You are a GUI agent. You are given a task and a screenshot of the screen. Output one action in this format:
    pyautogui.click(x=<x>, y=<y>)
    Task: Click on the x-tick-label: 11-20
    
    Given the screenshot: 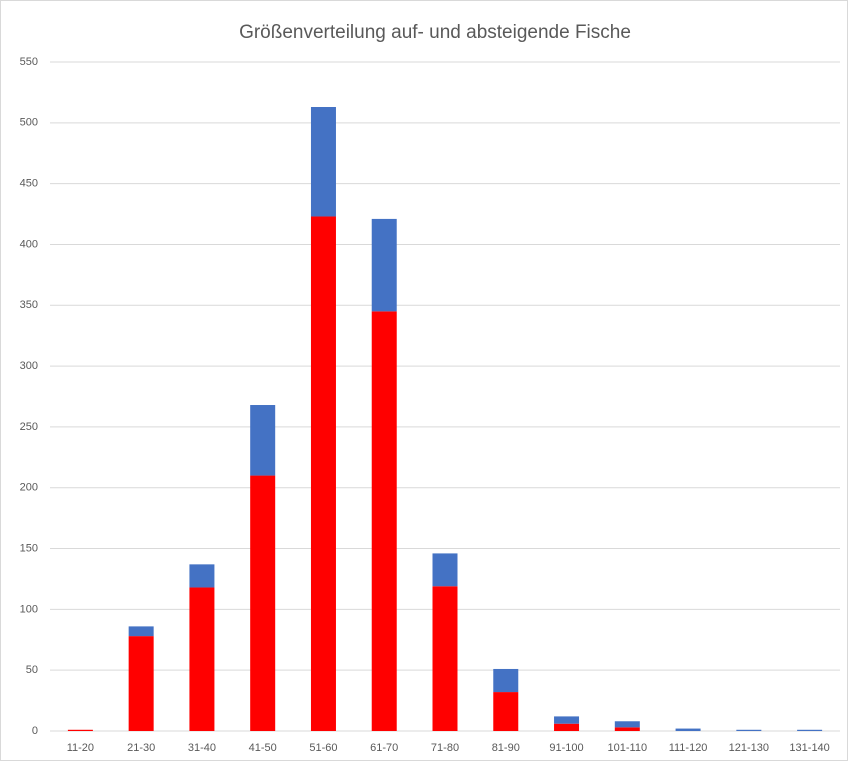 What is the action you would take?
    pyautogui.click(x=80, y=748)
    